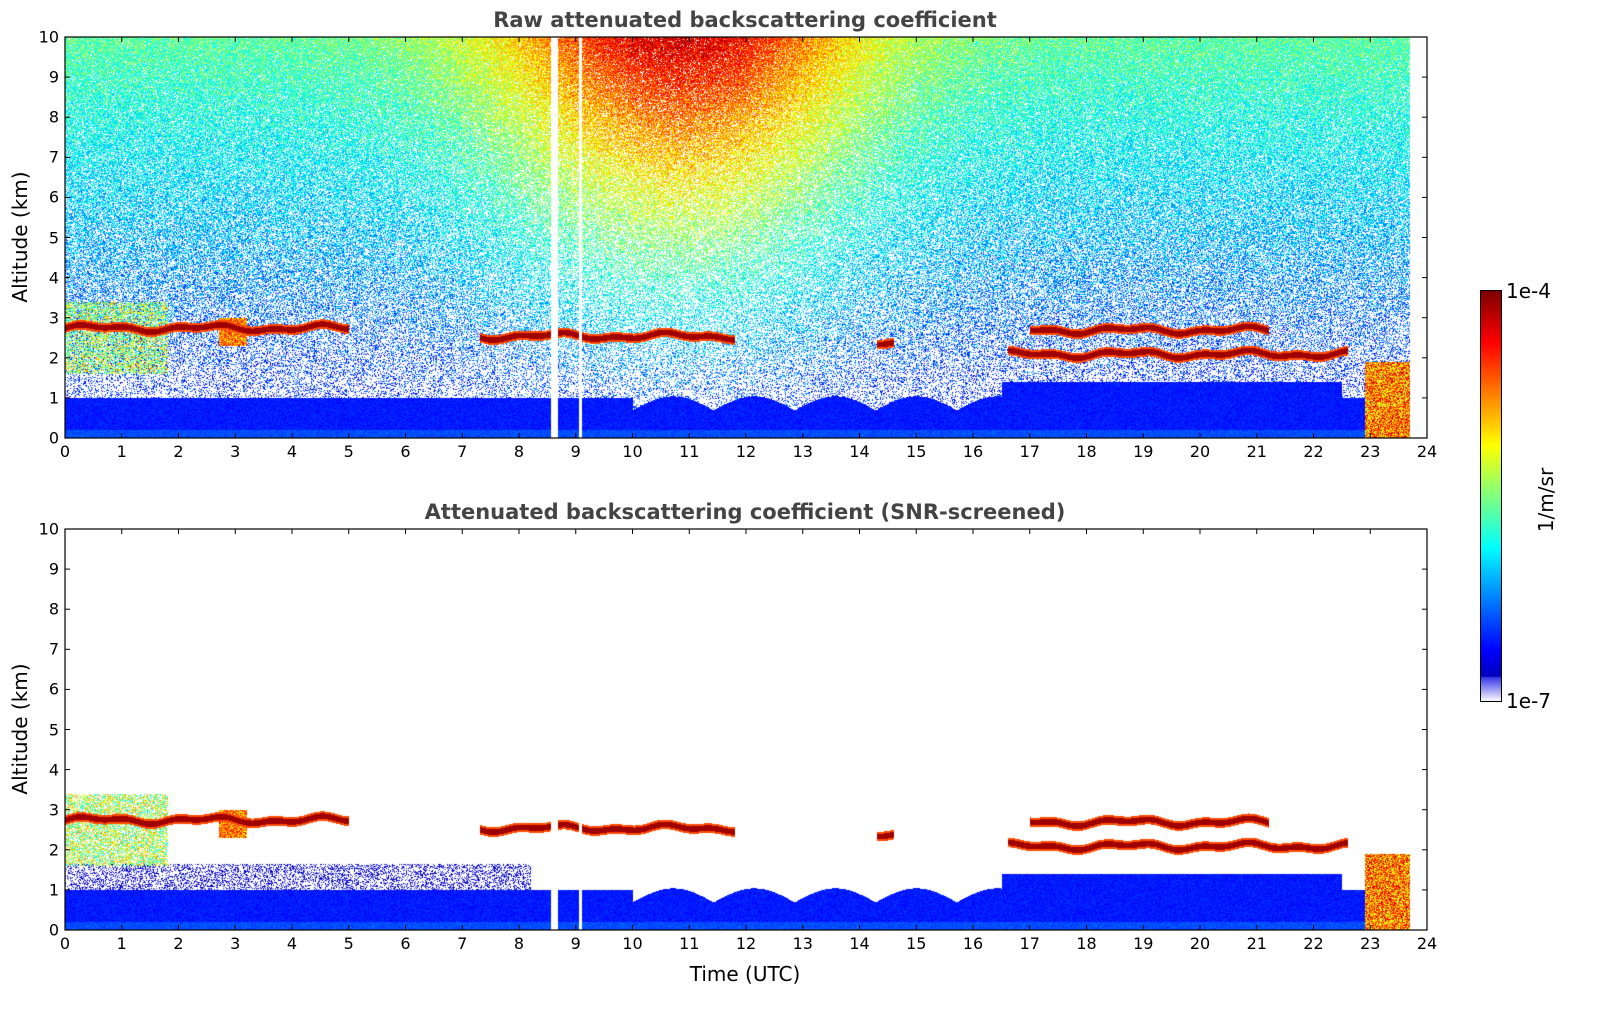 This screenshot has height=1020, width=1606. Describe the element at coordinates (20, 237) in the screenshot. I see `top-panel-ylabel: Altitude (km)` at that location.